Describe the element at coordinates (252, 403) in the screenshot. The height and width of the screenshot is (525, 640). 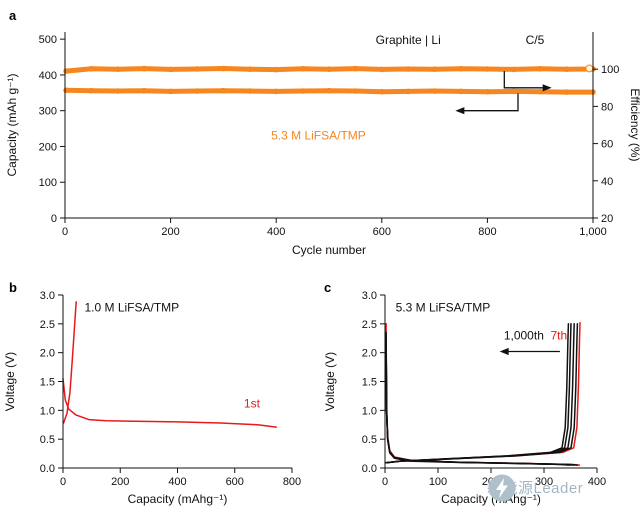
I see `svg-text: 1st` at that location.